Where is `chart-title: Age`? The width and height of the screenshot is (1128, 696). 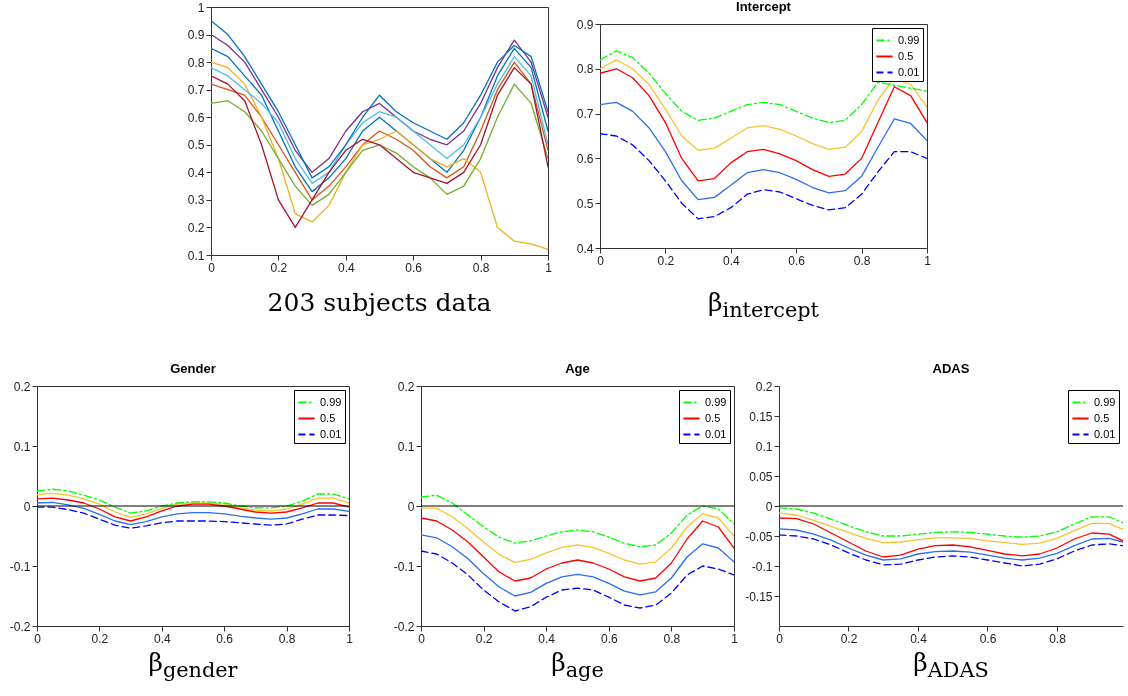 chart-title: Age is located at coordinates (577, 368).